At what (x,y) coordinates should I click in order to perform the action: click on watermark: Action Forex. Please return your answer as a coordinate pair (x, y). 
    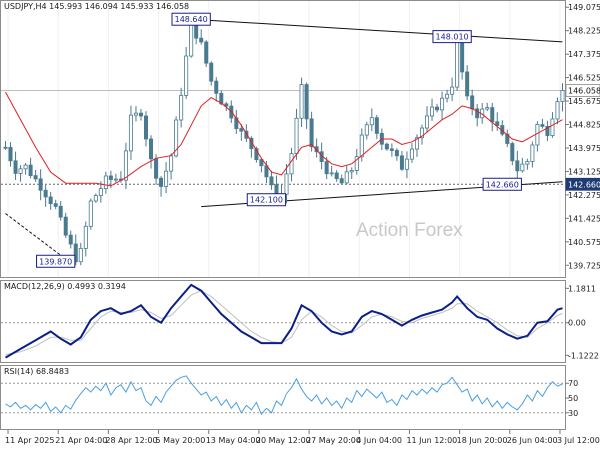
    Looking at the image, I should click on (409, 230).